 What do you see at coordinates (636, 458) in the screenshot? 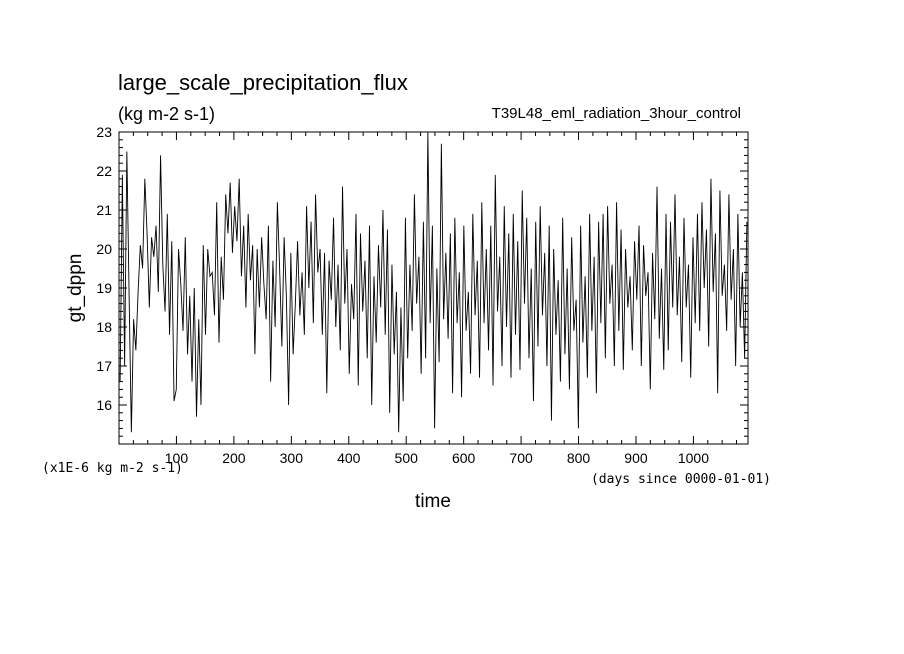
I see `x-tick-label: 900` at bounding box center [636, 458].